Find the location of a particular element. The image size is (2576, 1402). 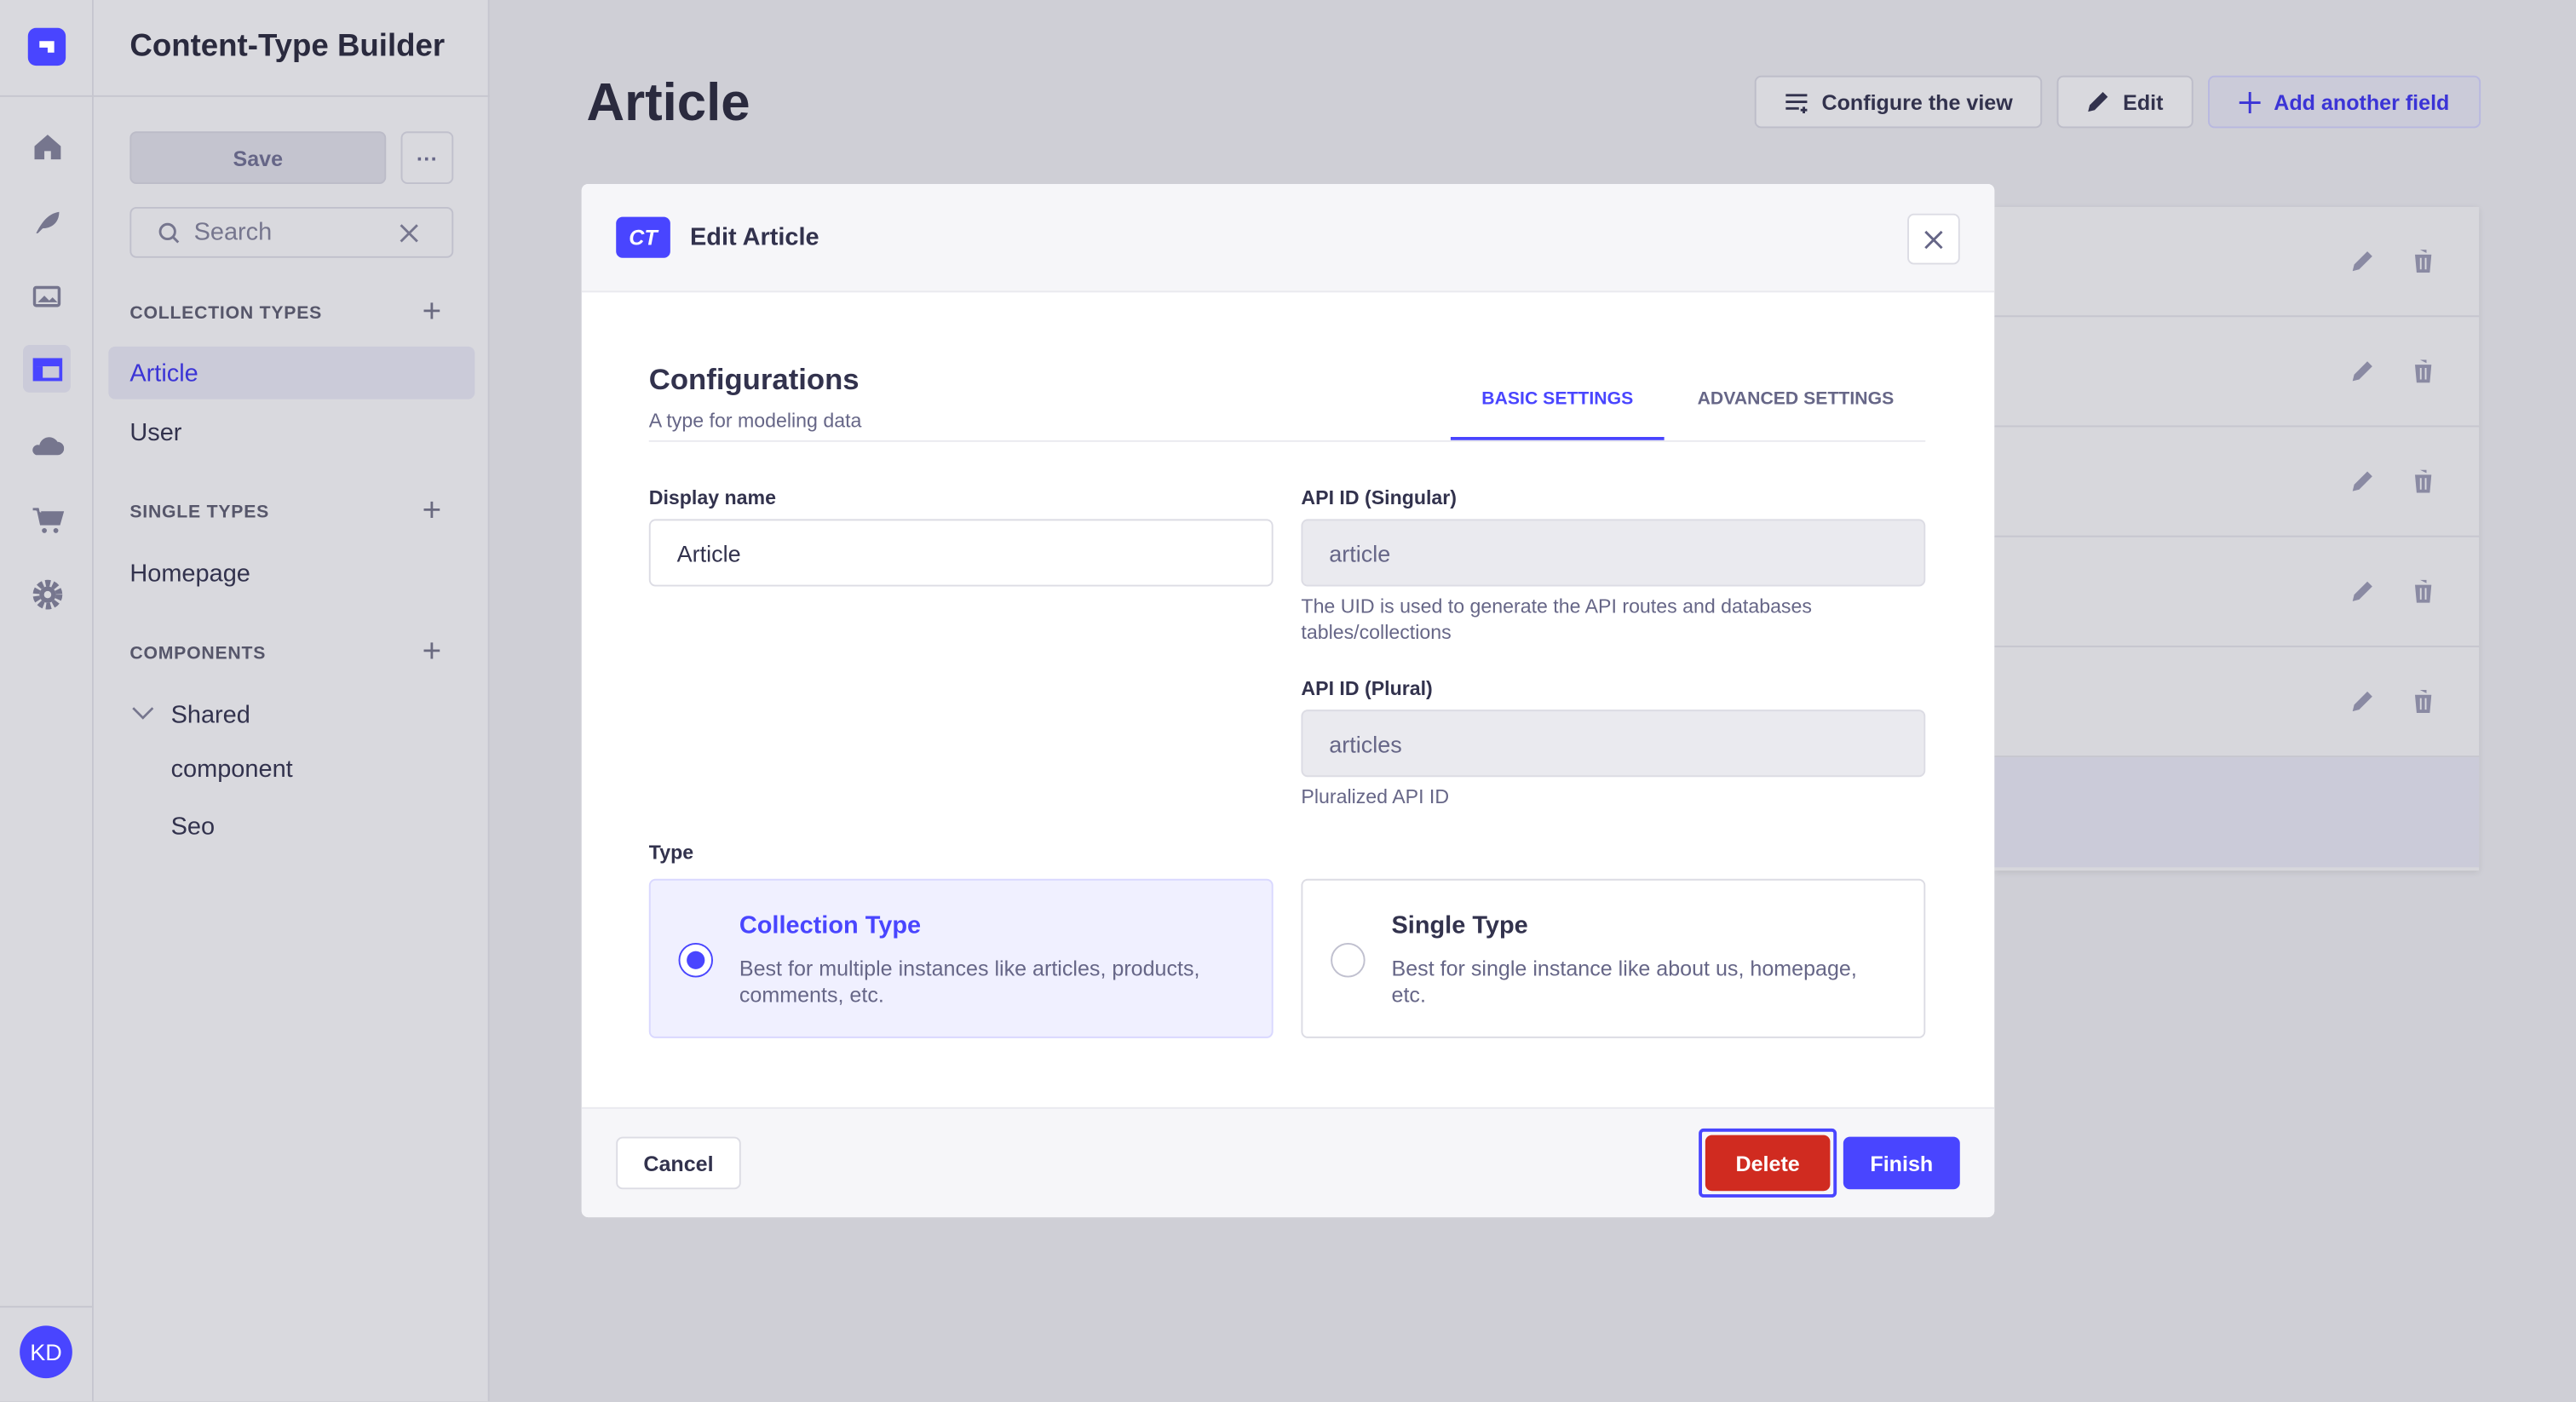

main-nav-rail: KD is located at coordinates (47, 701).